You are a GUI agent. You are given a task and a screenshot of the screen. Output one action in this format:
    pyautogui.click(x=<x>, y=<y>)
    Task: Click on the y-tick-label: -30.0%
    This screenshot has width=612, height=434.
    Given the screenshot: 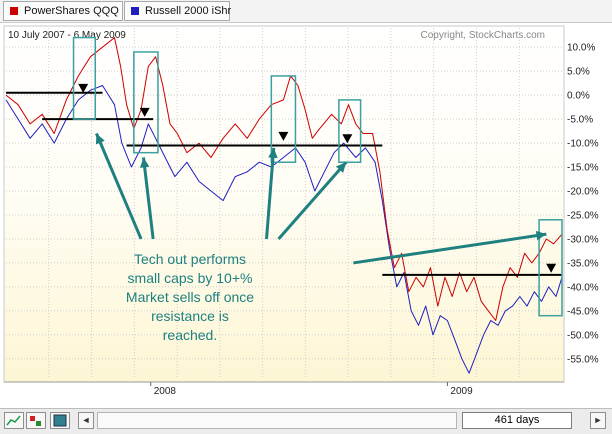 What is the action you would take?
    pyautogui.click(x=583, y=239)
    